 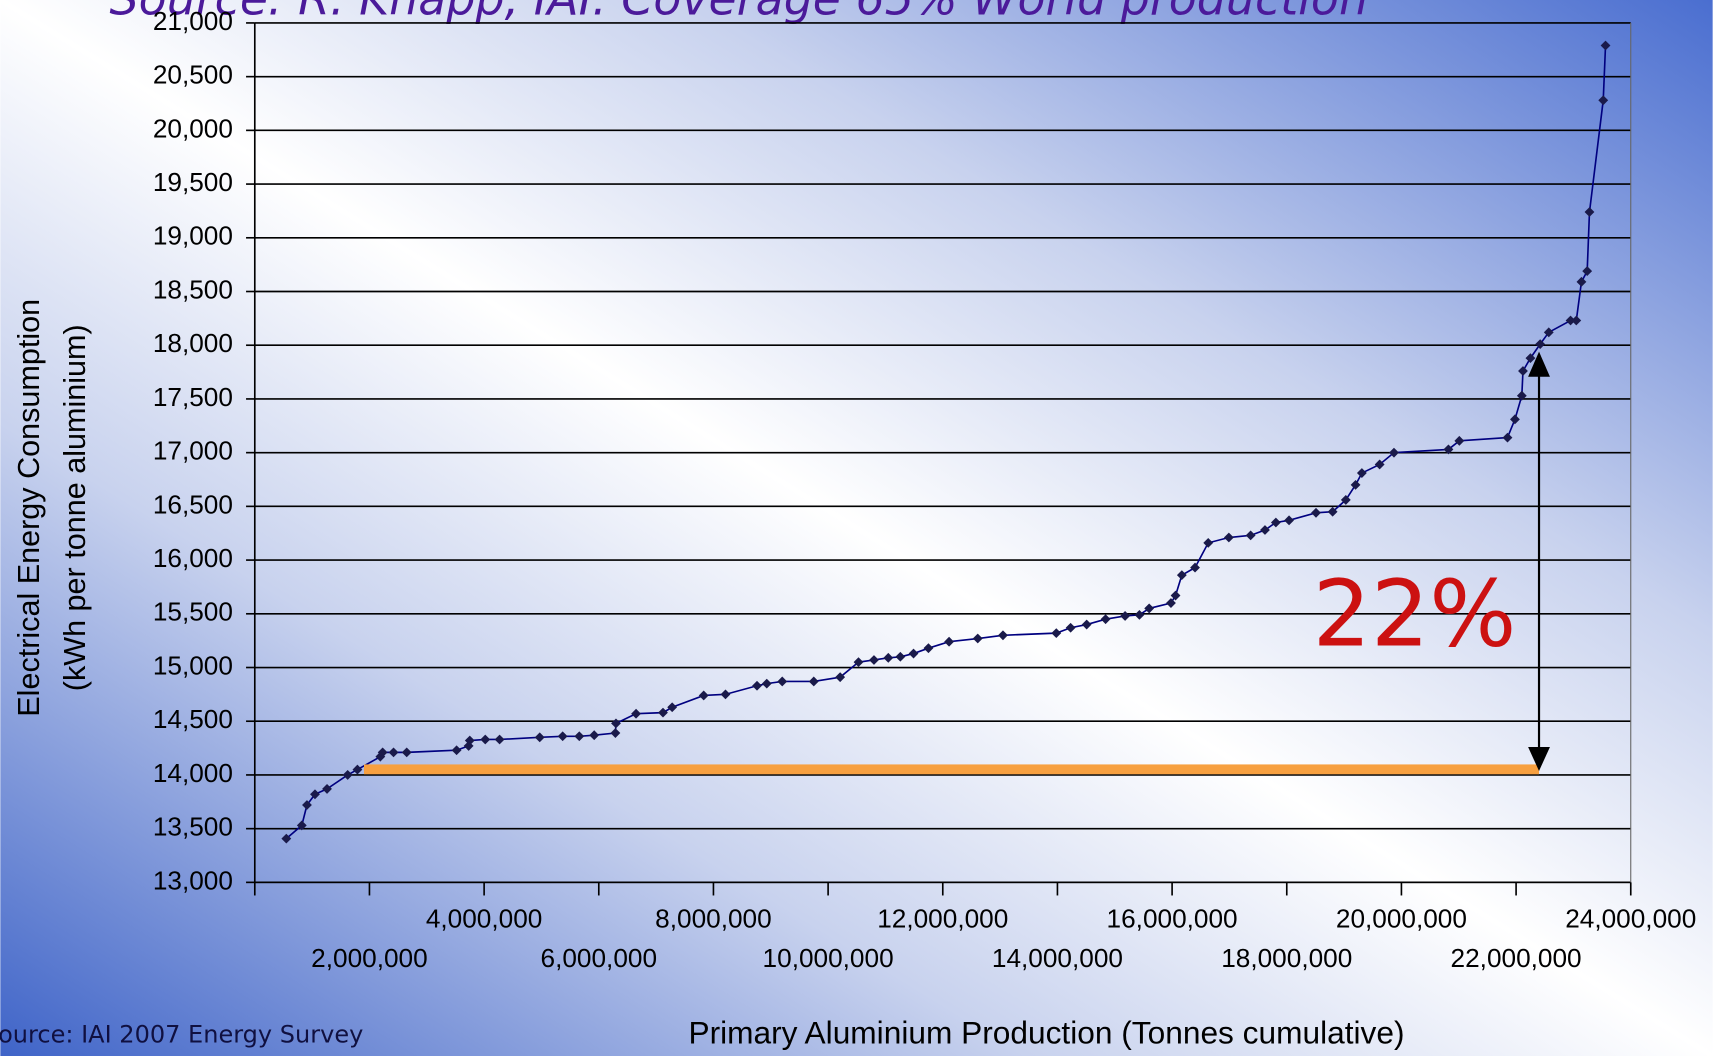 I want to click on y-tick-label: 20,500, so click(x=193, y=75).